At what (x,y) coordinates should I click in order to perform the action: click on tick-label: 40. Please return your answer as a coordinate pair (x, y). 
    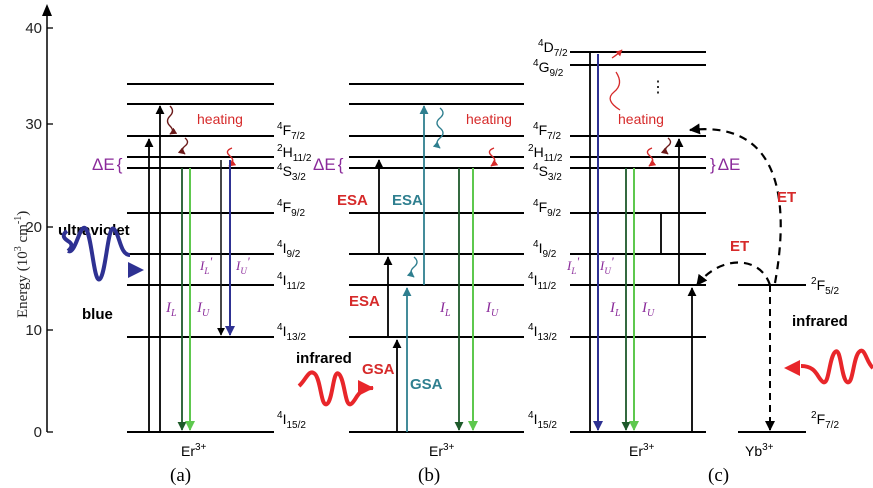
    Looking at the image, I should click on (33, 28).